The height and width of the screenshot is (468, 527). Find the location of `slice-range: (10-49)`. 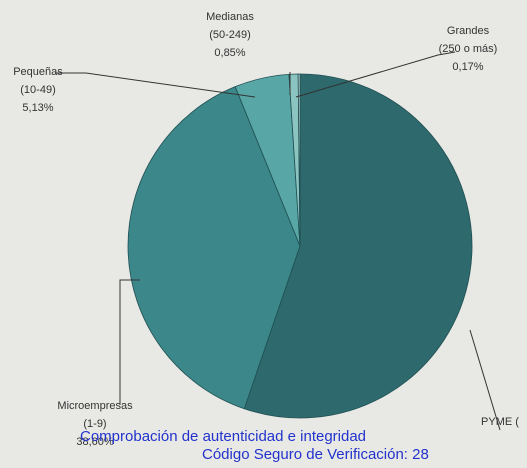

slice-range: (10-49) is located at coordinates (37, 90).